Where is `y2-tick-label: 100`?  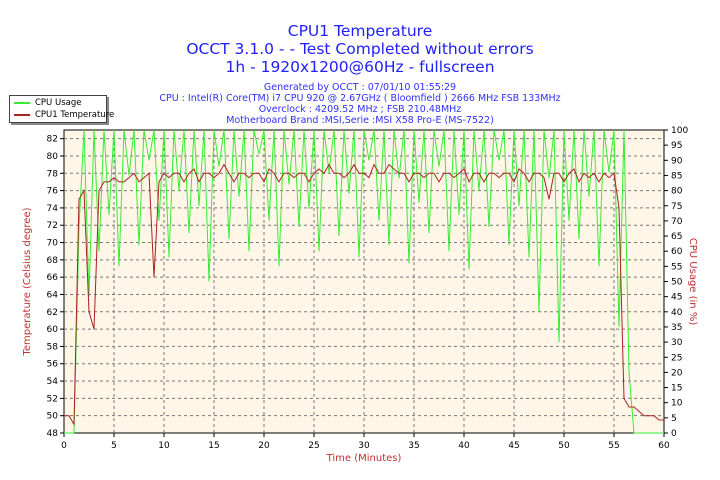 y2-tick-label: 100 is located at coordinates (679, 131).